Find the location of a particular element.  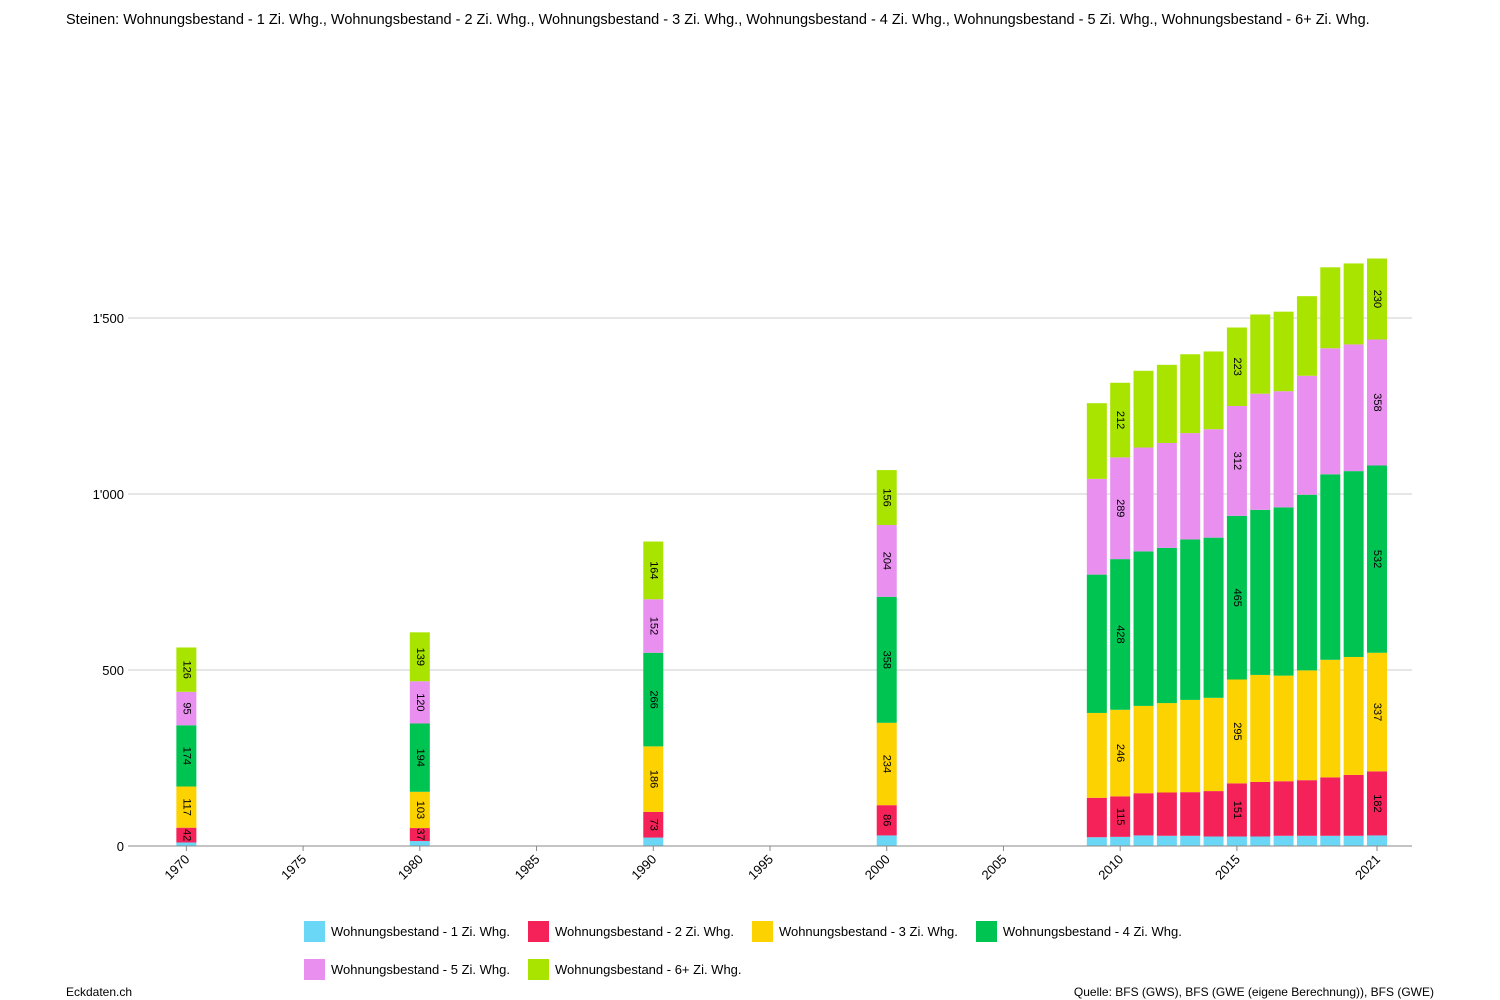

x-tick-label: 1985 is located at coordinates (527, 867).